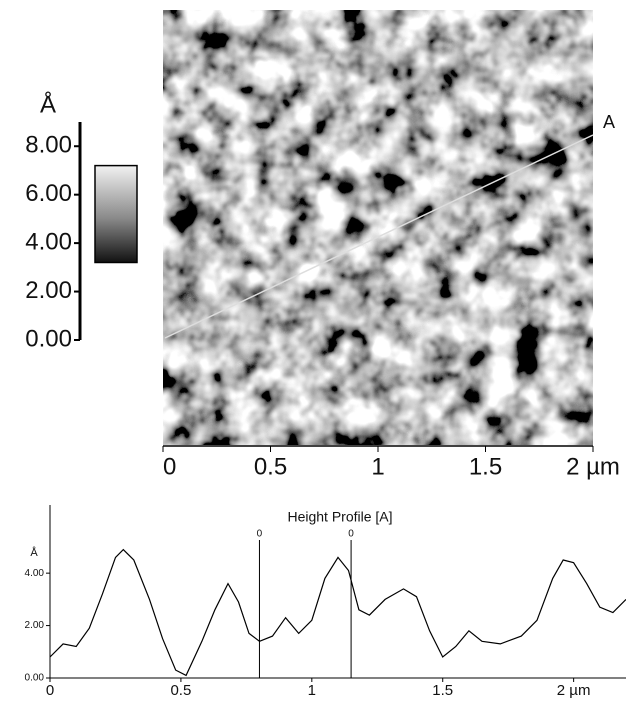 Image resolution: width=626 pixels, height=702 pixels. I want to click on colorbar-tick-label: 2.00, so click(48, 290).